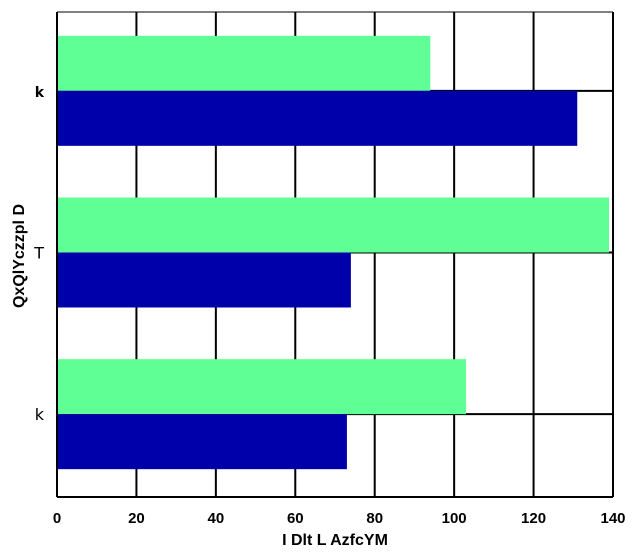 Image resolution: width=640 pixels, height=560 pixels. I want to click on x-tick-label-1: 20, so click(136, 518).